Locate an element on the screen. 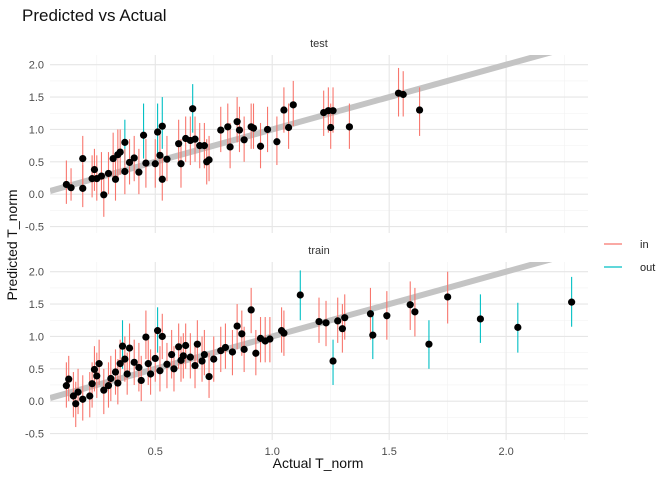 The image size is (672, 480). x-tick-label: 1.0 is located at coordinates (272, 452).